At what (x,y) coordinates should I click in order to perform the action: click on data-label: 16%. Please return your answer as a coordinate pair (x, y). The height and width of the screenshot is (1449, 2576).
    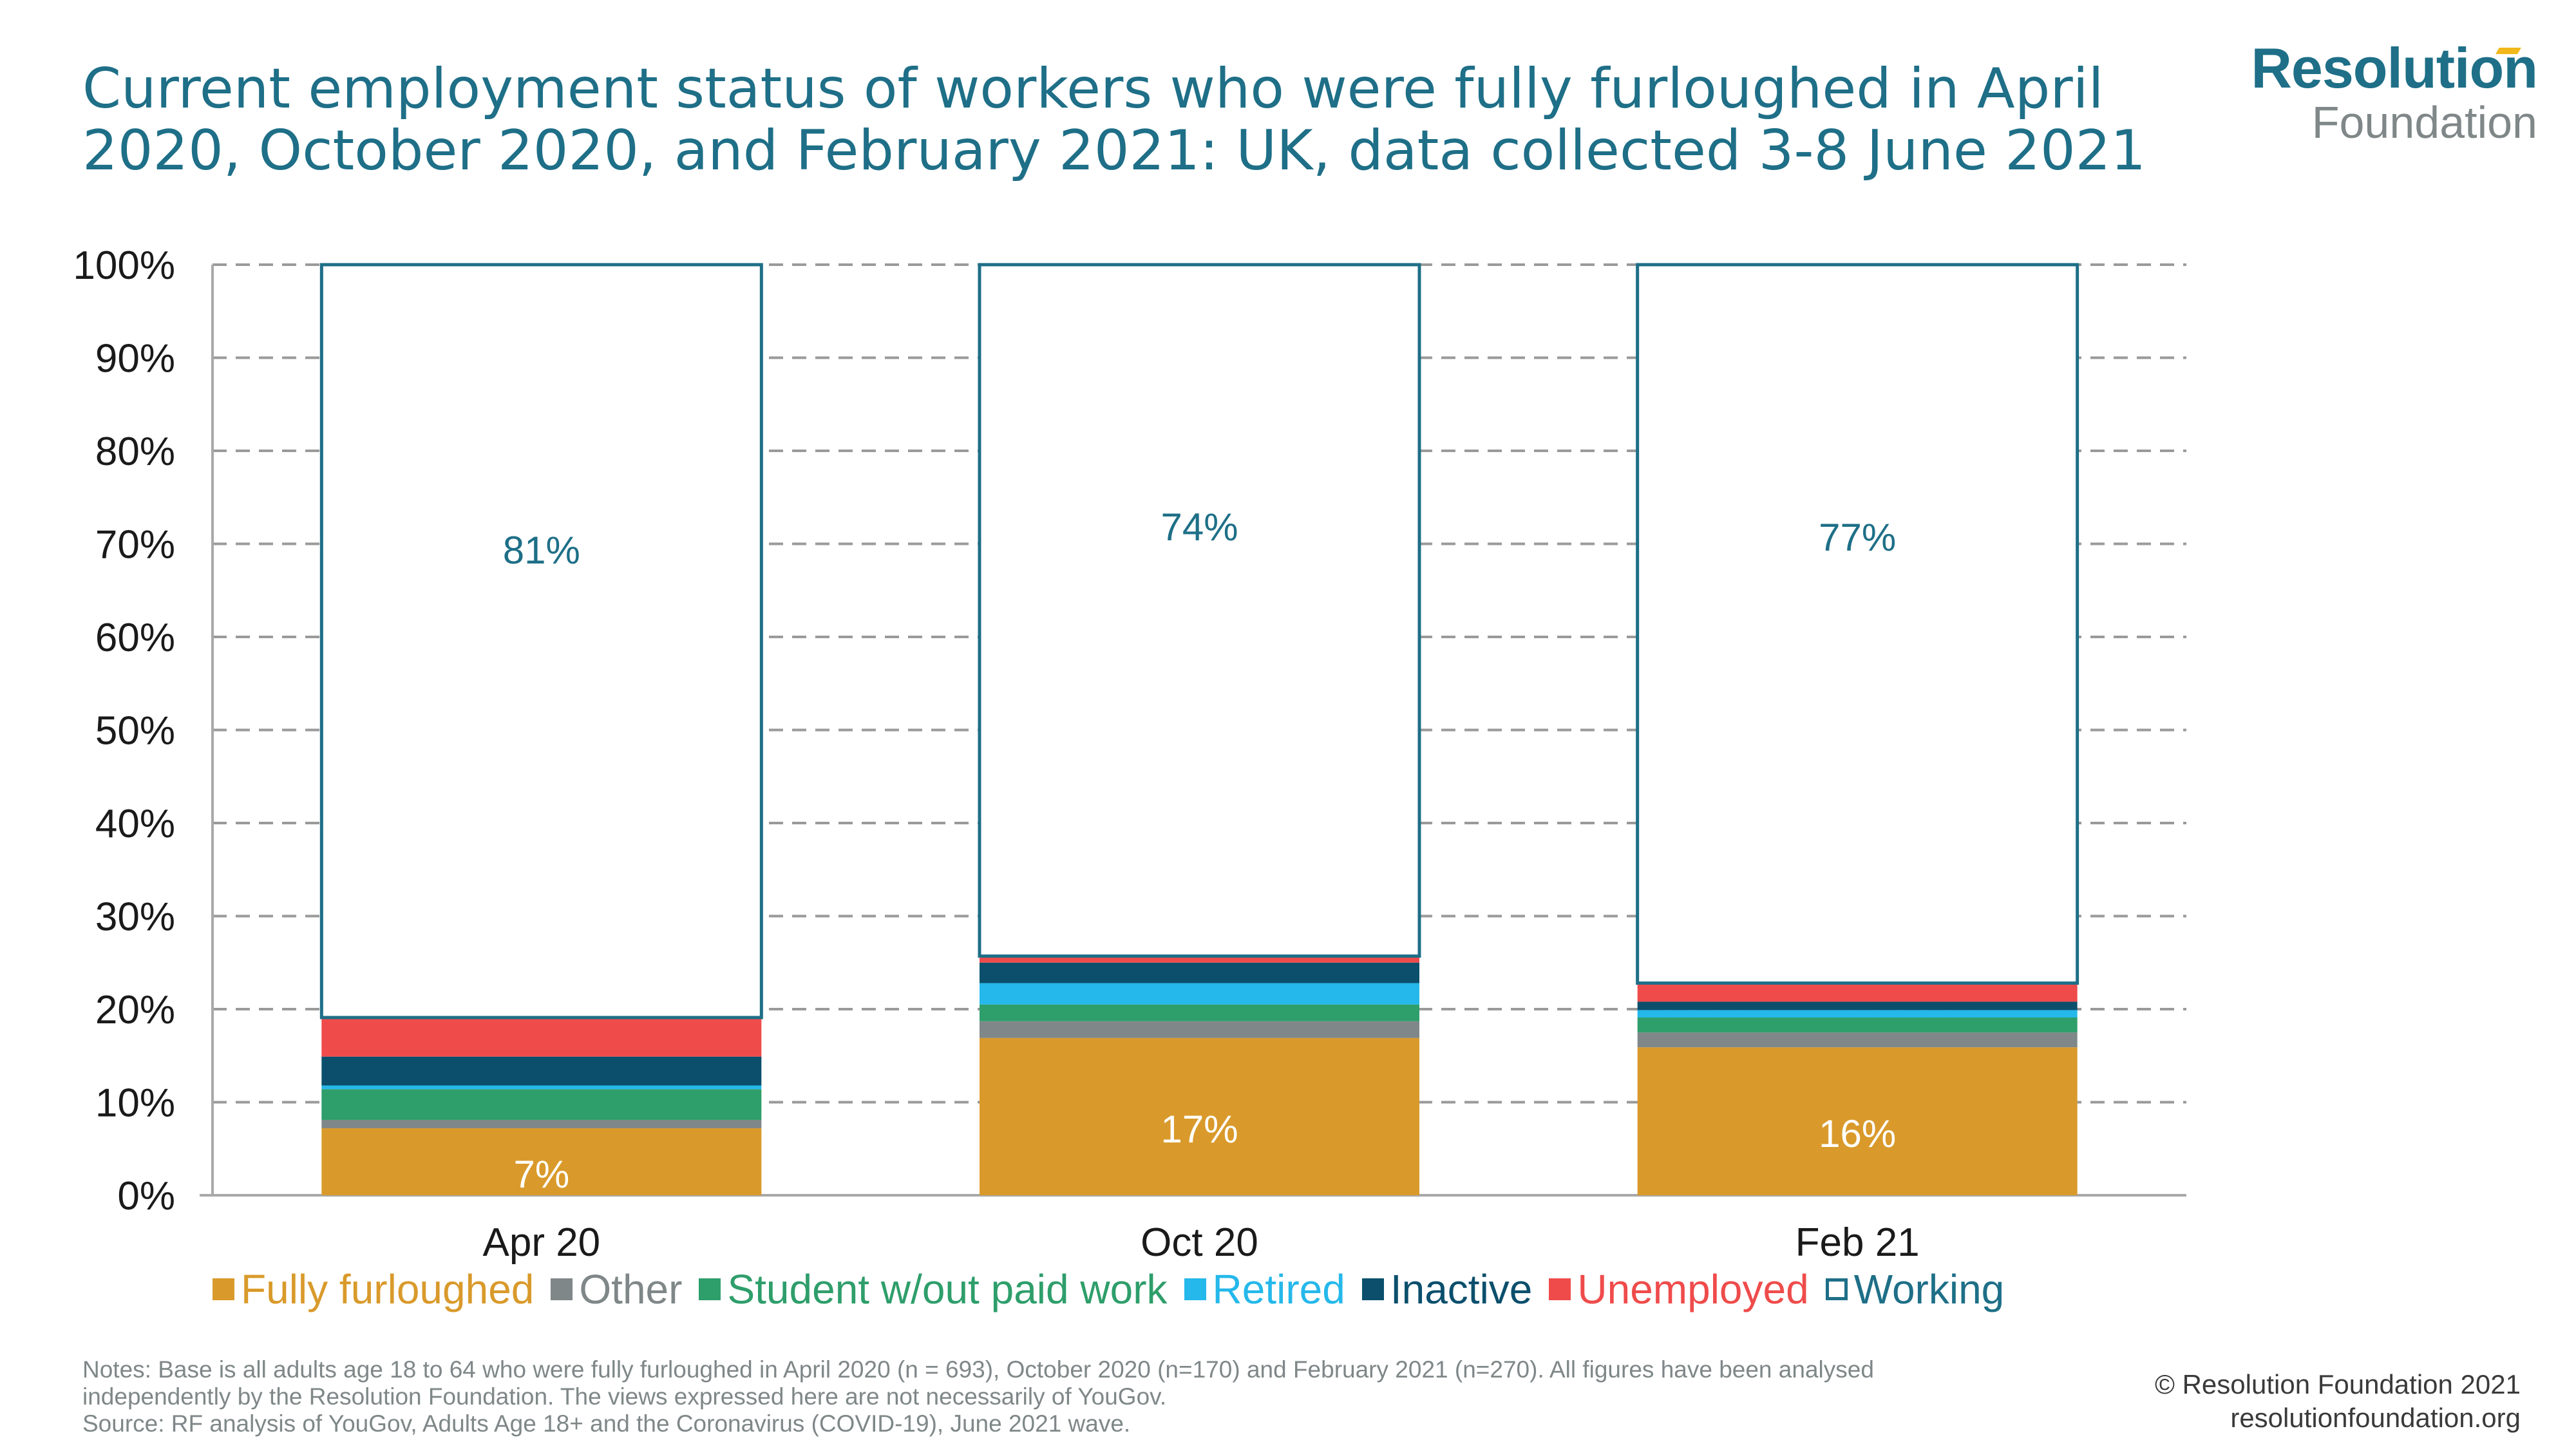
    Looking at the image, I should click on (1857, 1133).